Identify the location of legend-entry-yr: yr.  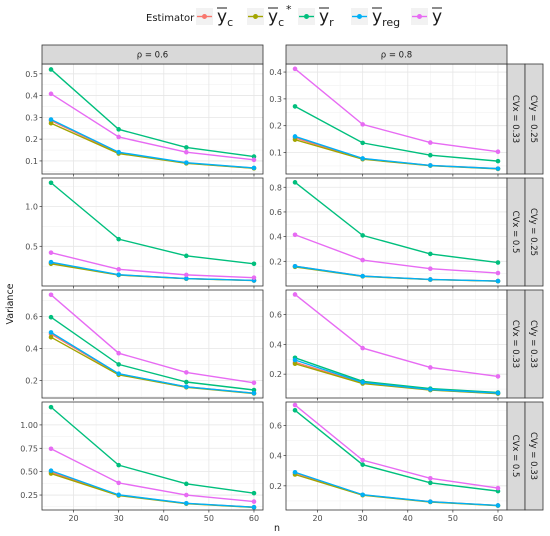
(316, 18).